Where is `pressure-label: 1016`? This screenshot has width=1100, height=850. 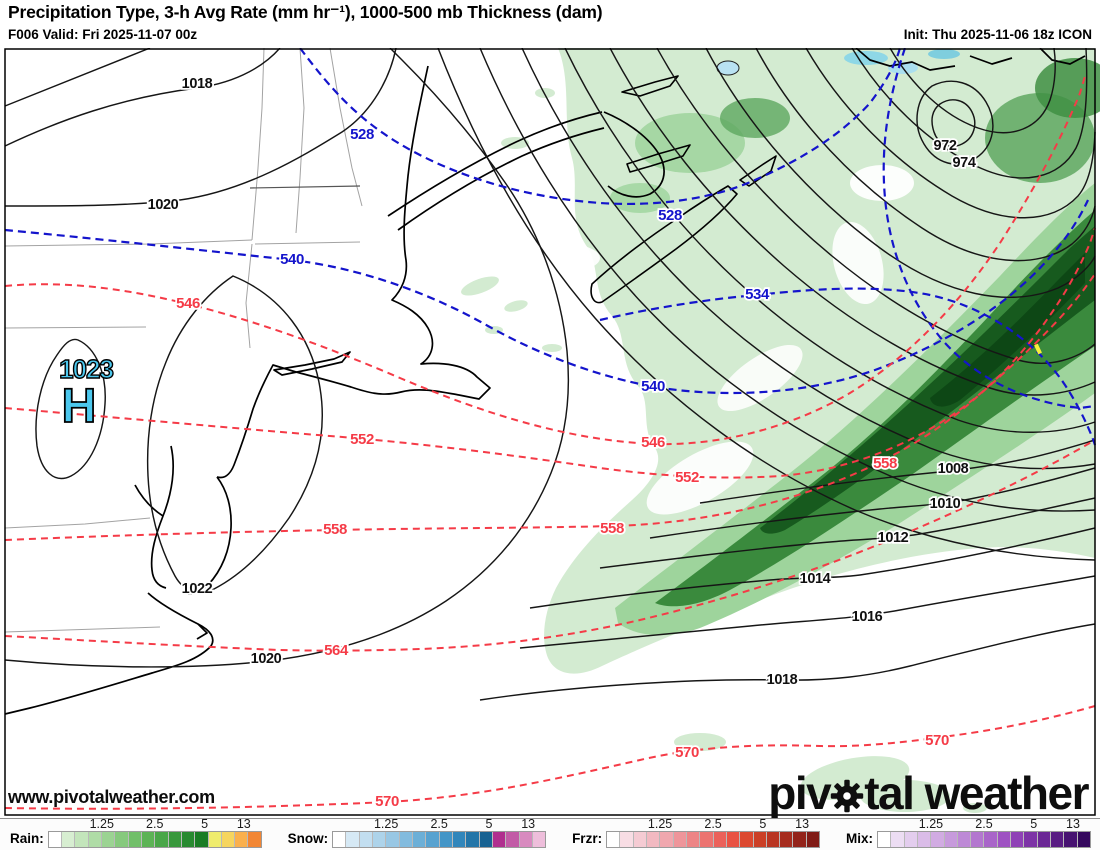
pressure-label: 1016 is located at coordinates (867, 617).